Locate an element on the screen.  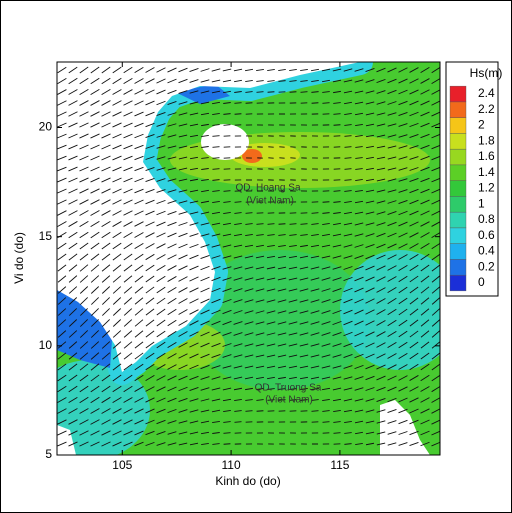
colorbar-label: 2.4 is located at coordinates (486, 93).